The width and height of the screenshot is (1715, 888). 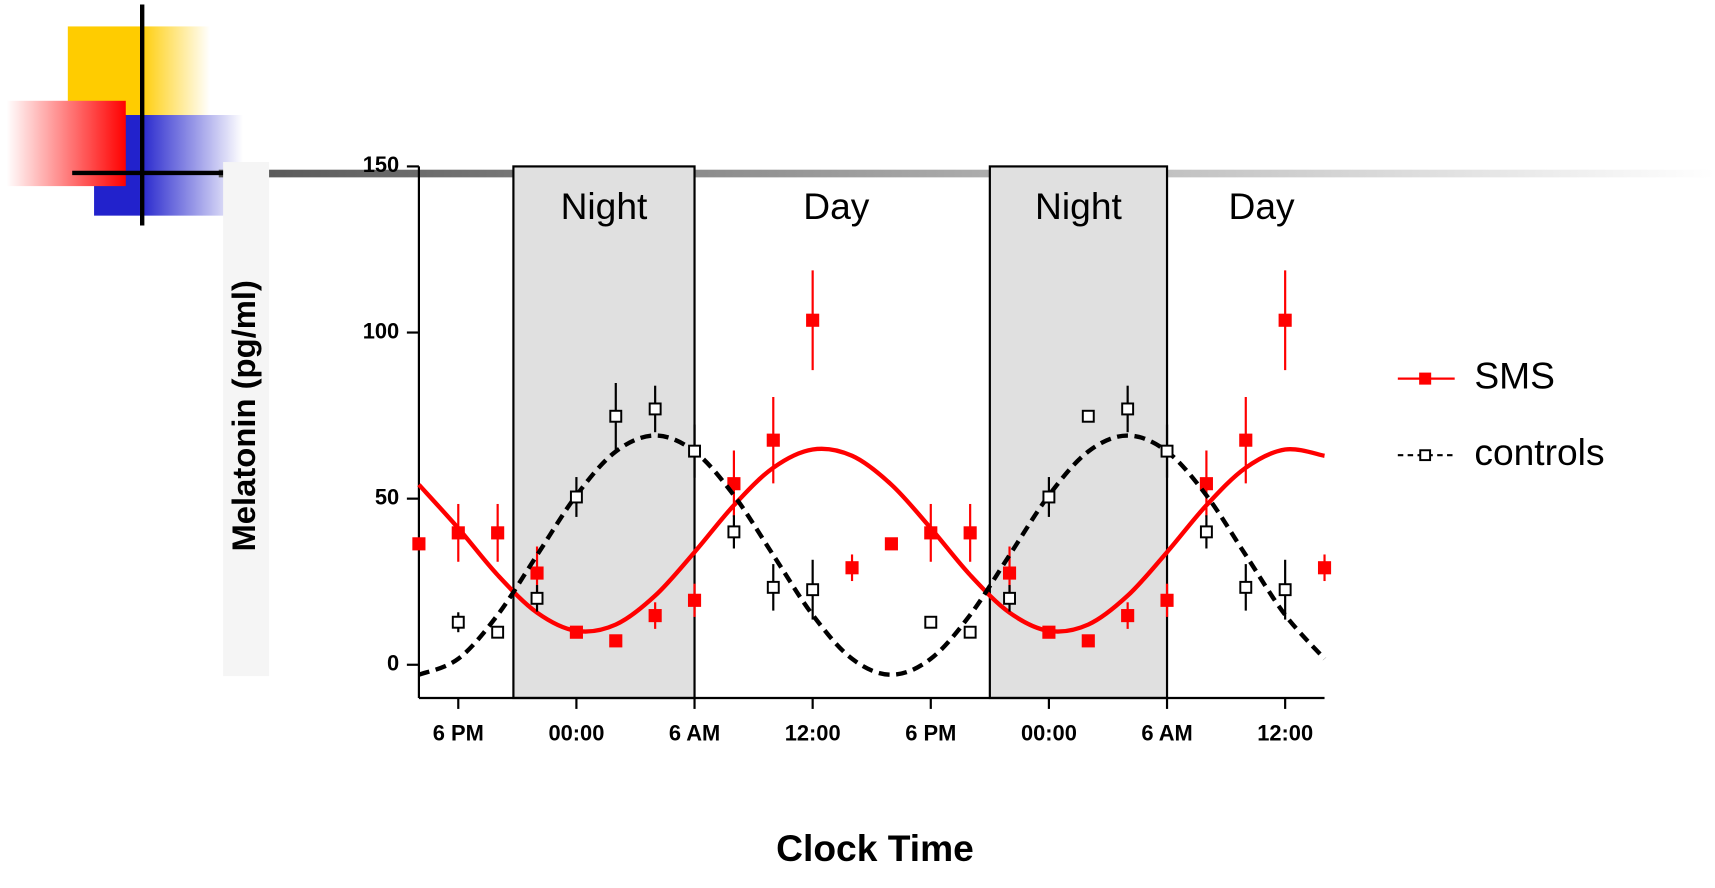 What do you see at coordinates (381, 164) in the screenshot?
I see `y-tick-label: 150` at bounding box center [381, 164].